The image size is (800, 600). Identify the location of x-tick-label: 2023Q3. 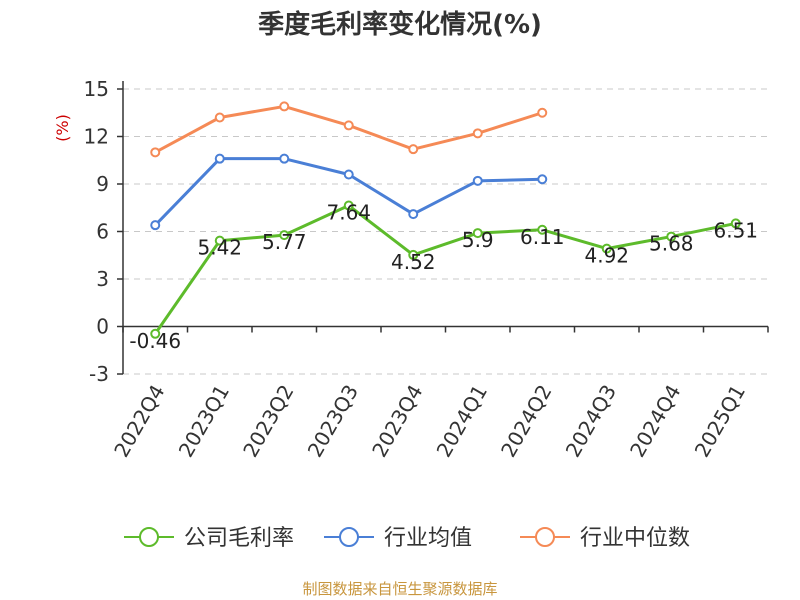
(333, 421).